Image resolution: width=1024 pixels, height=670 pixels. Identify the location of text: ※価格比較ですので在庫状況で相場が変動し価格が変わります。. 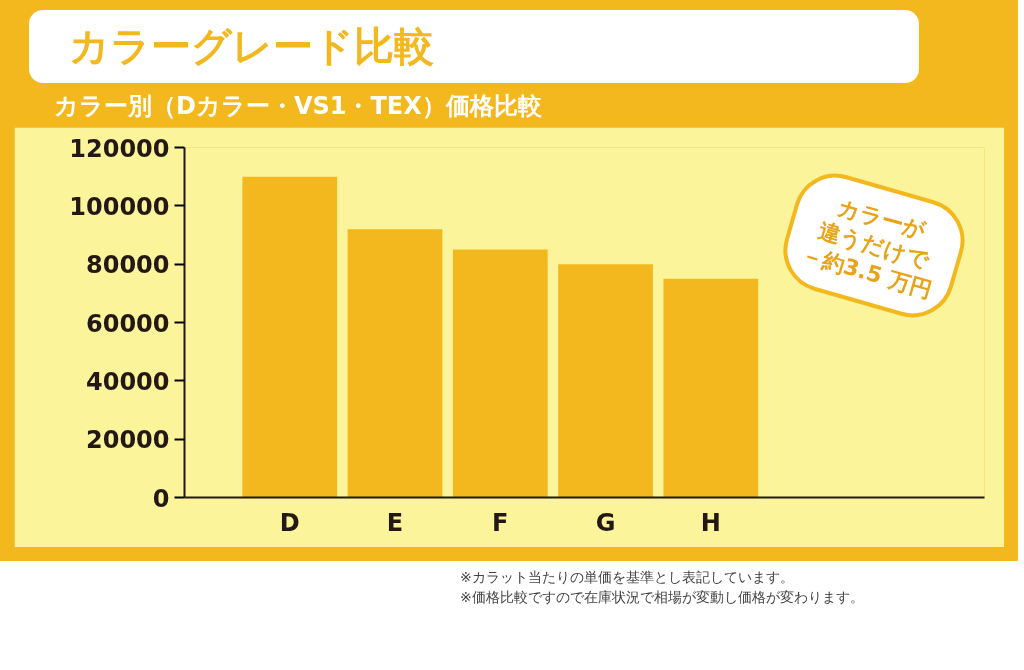
(662, 597).